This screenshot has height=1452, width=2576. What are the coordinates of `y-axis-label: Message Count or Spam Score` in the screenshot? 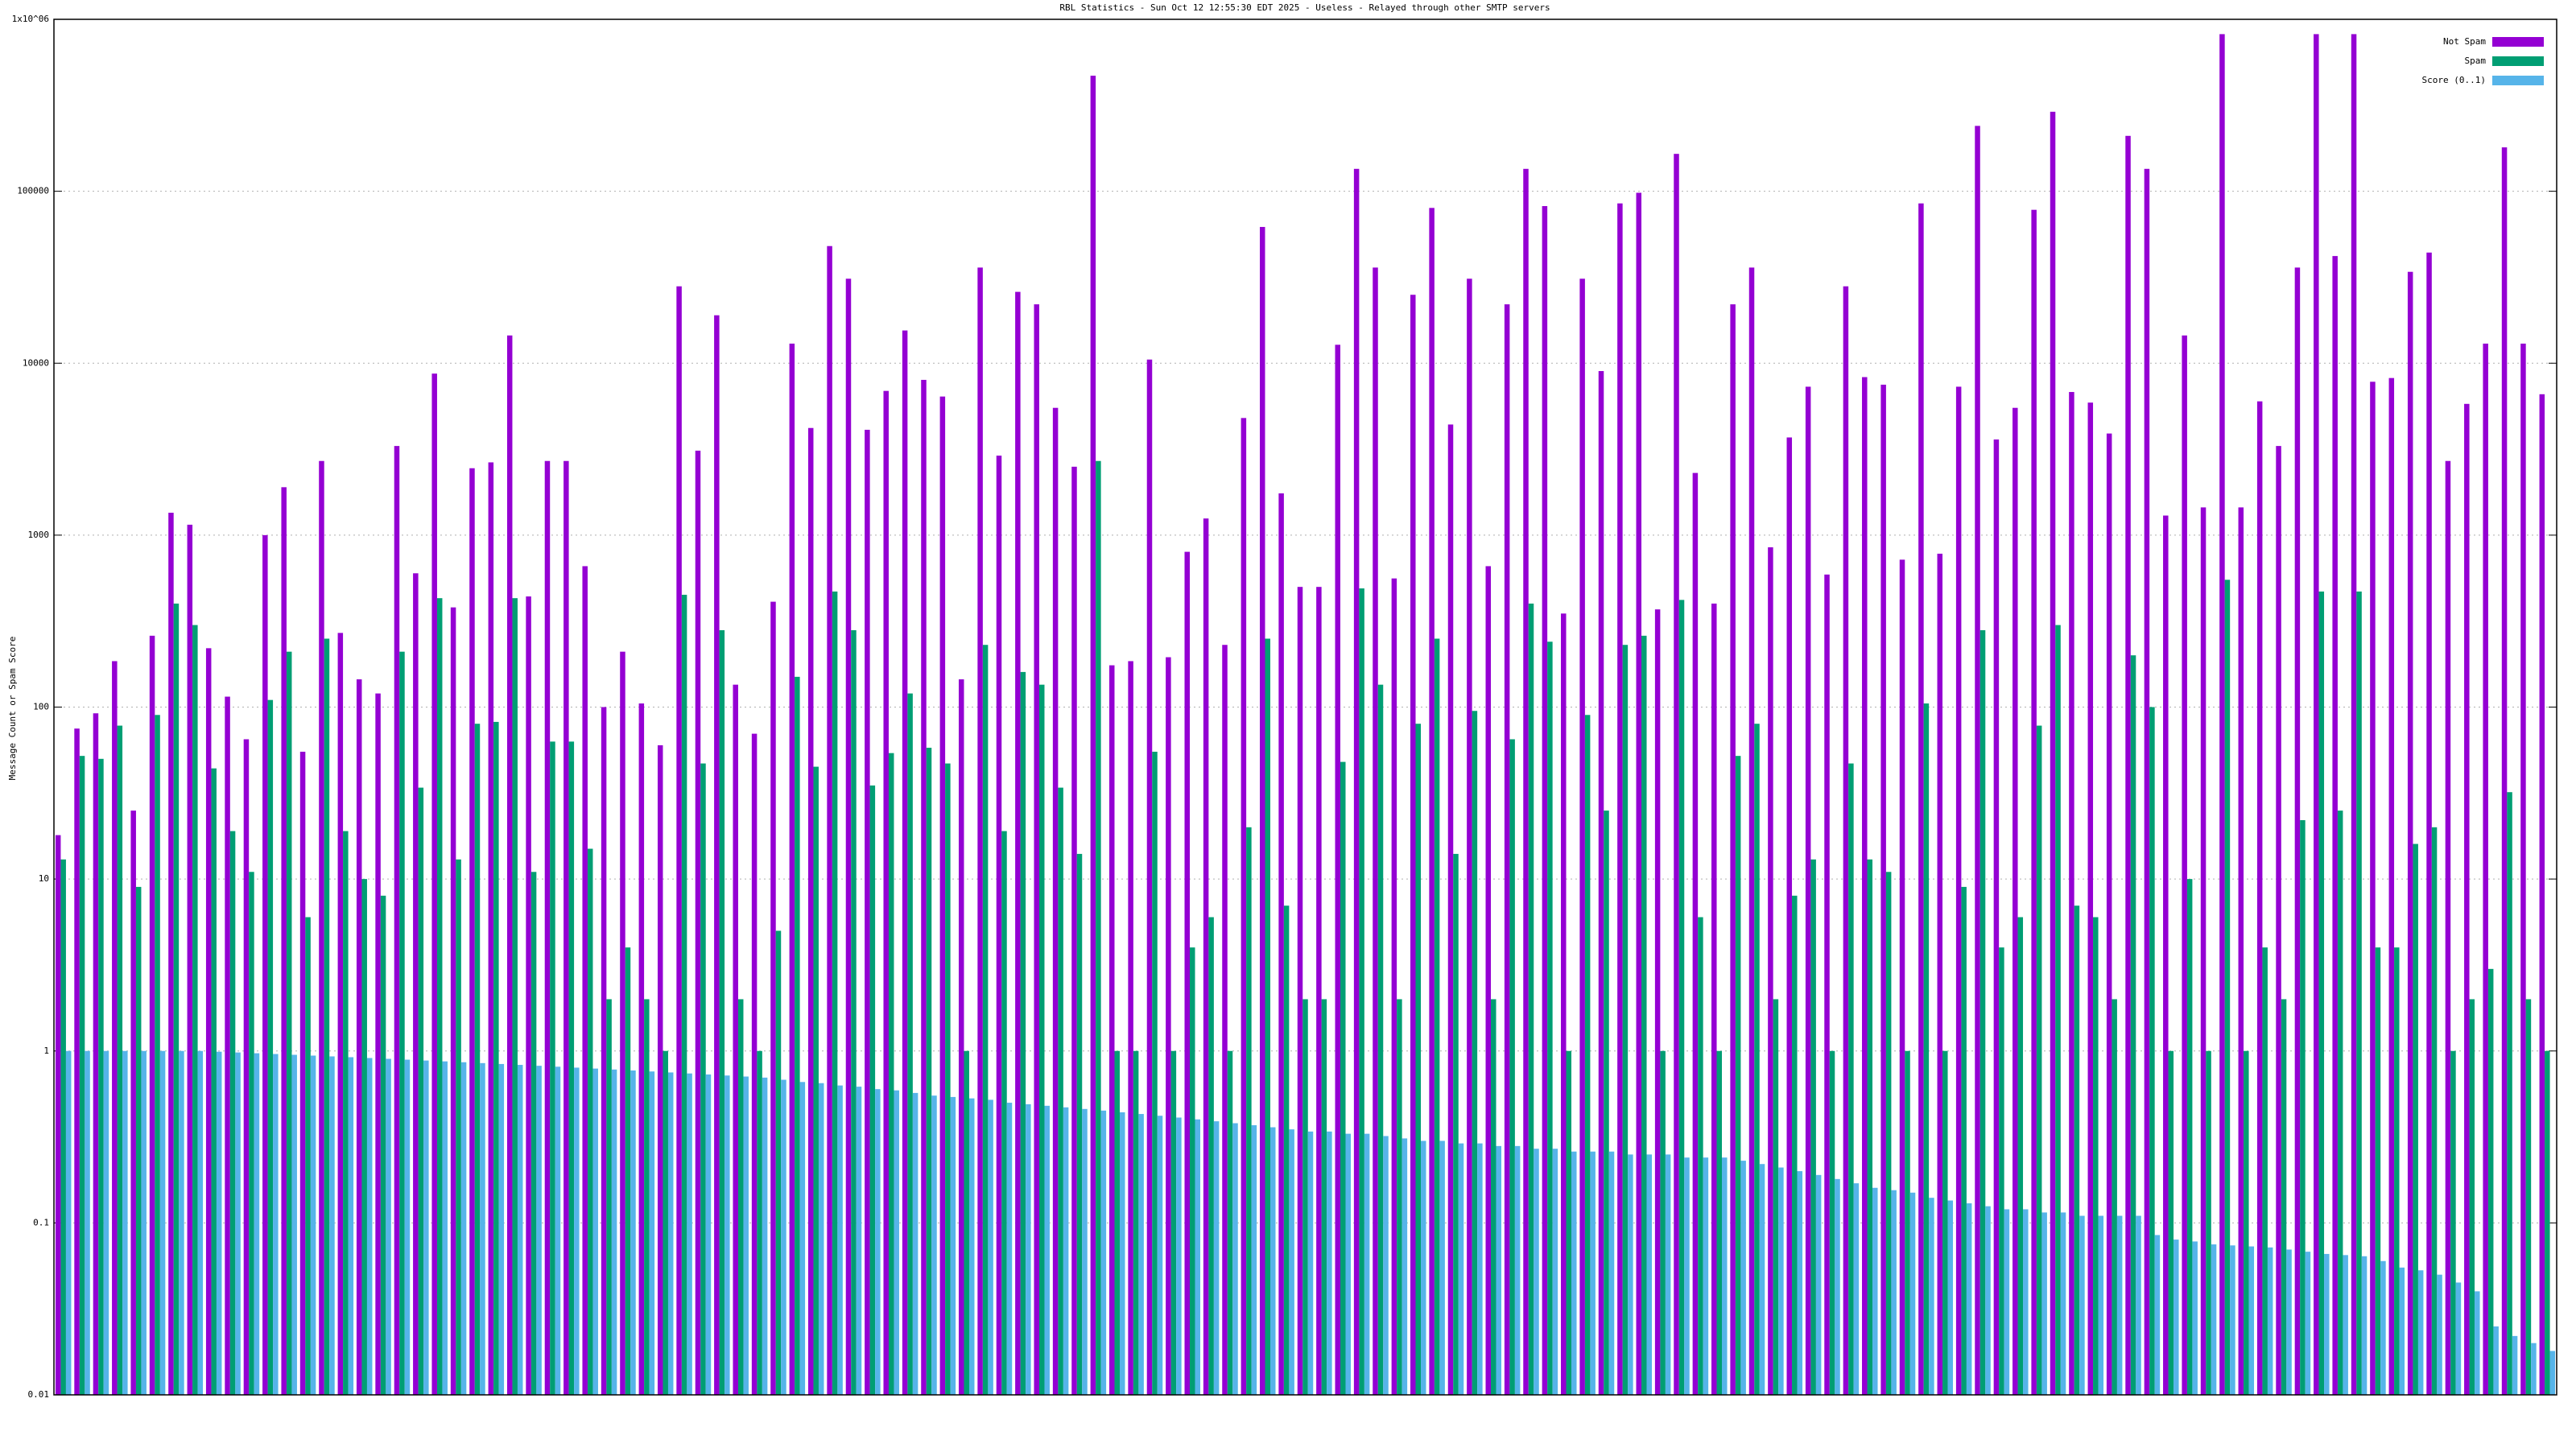 It's located at (12, 709).